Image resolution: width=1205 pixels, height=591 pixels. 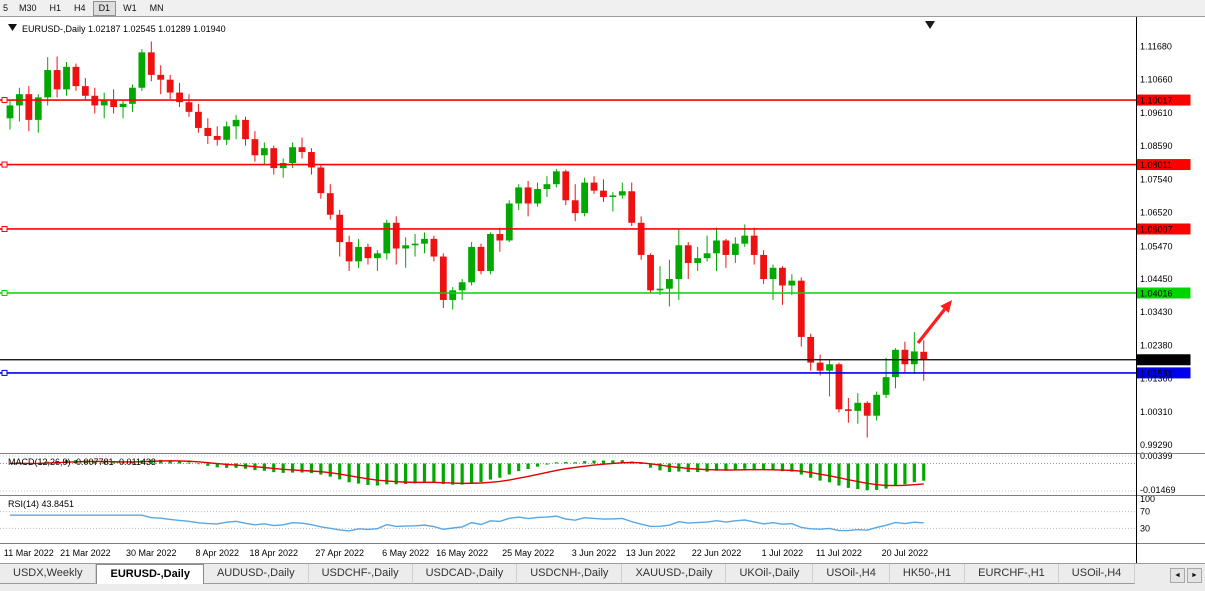 I want to click on horizontal-line-1.01531: 1.01531, so click(x=595, y=373).